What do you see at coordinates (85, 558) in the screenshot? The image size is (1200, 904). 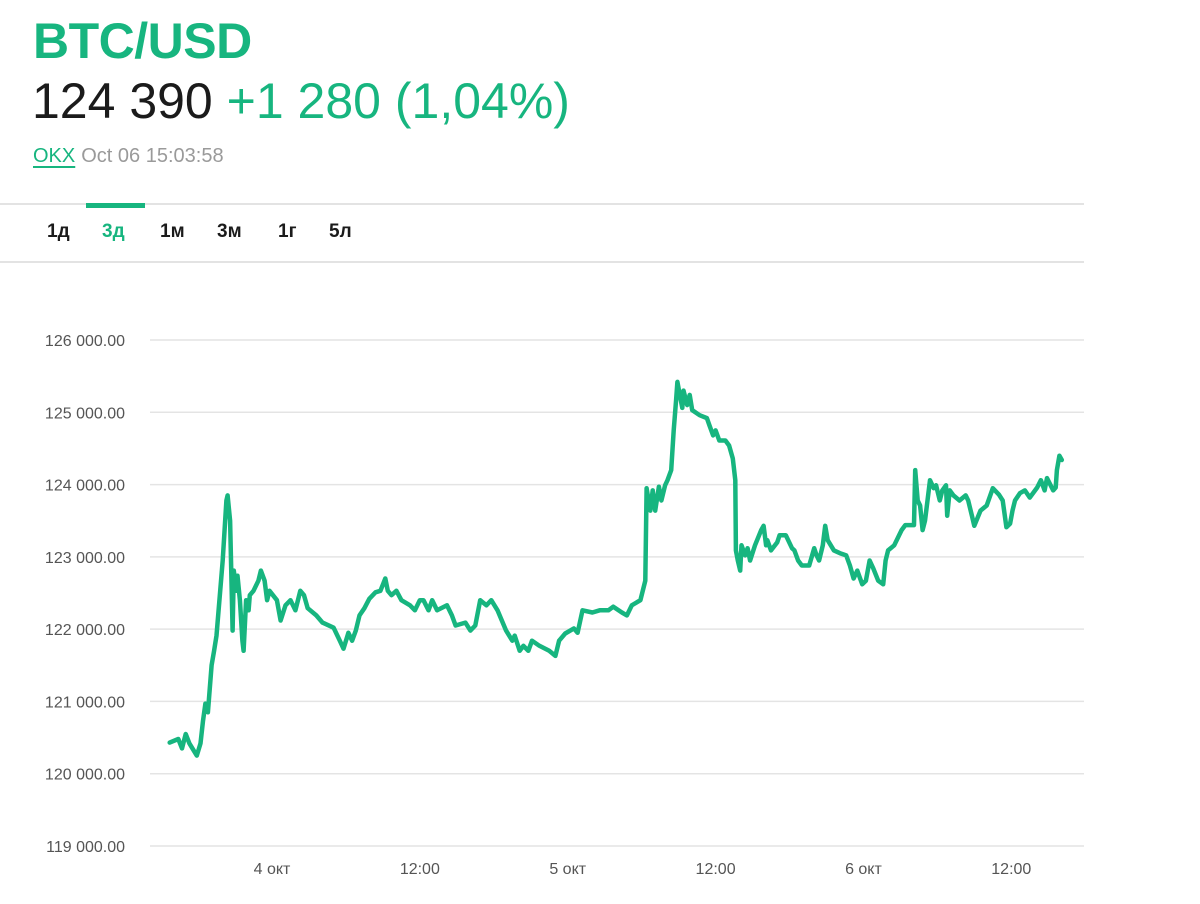 I see `y-tick-label: 123 000.00` at bounding box center [85, 558].